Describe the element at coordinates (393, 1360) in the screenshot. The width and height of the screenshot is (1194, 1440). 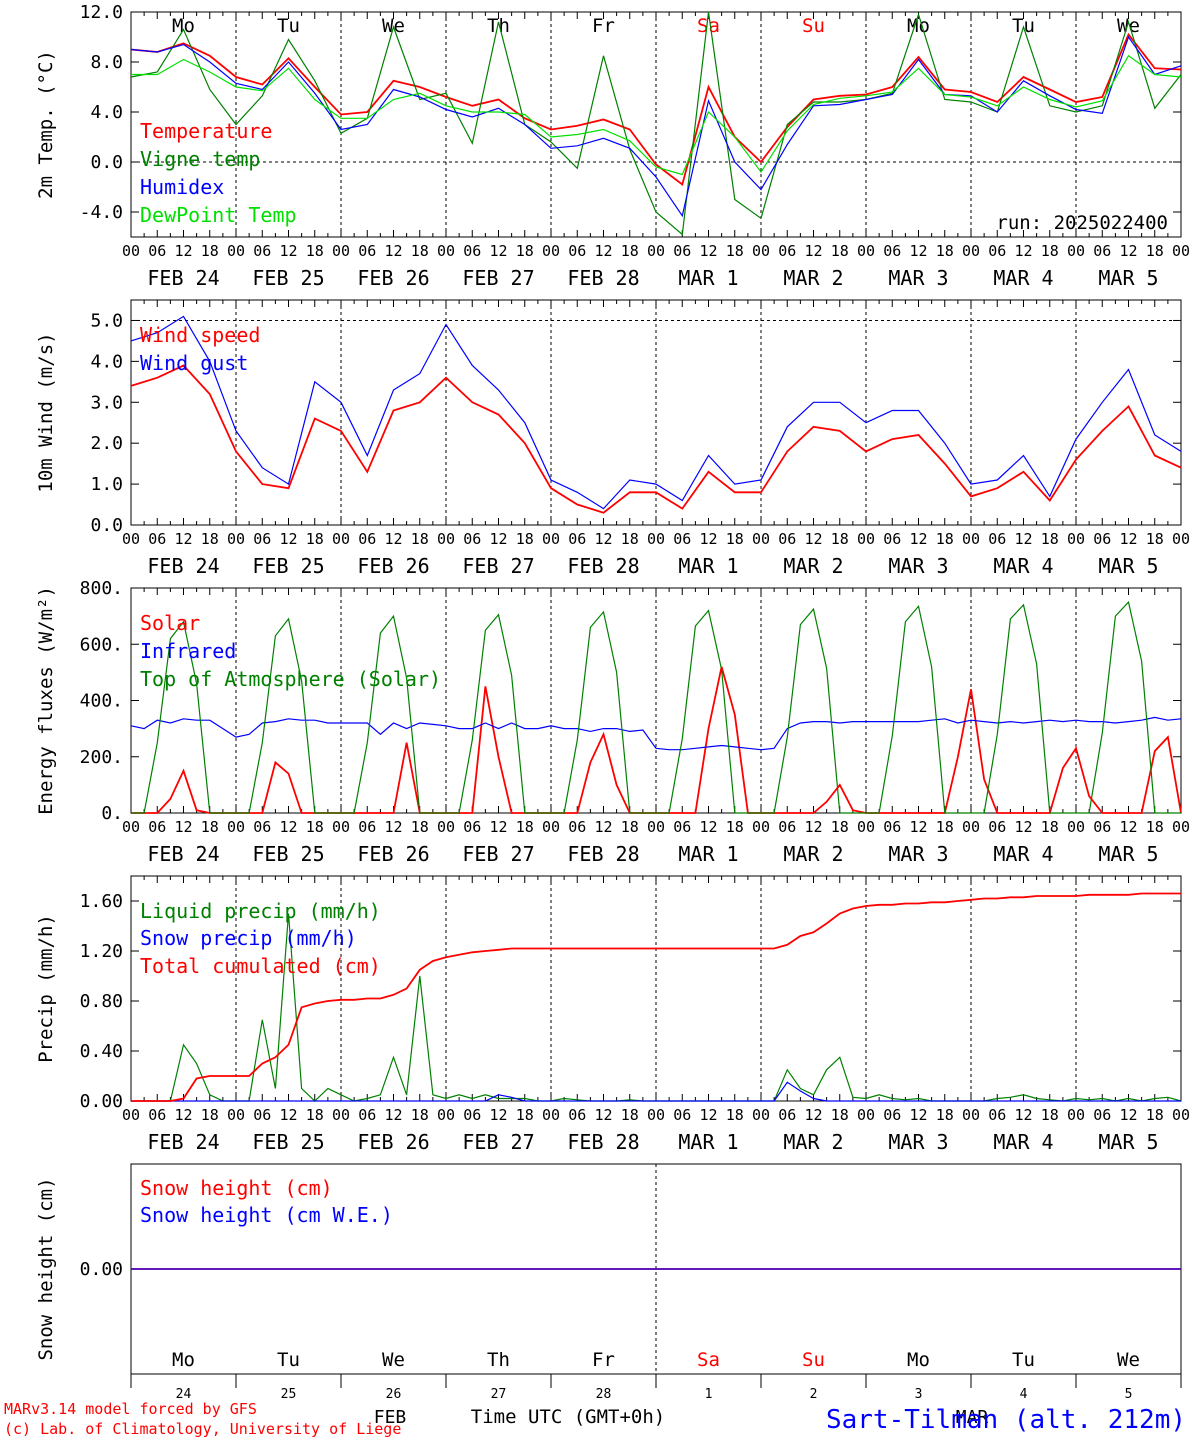
I see `weekday-label: We` at that location.